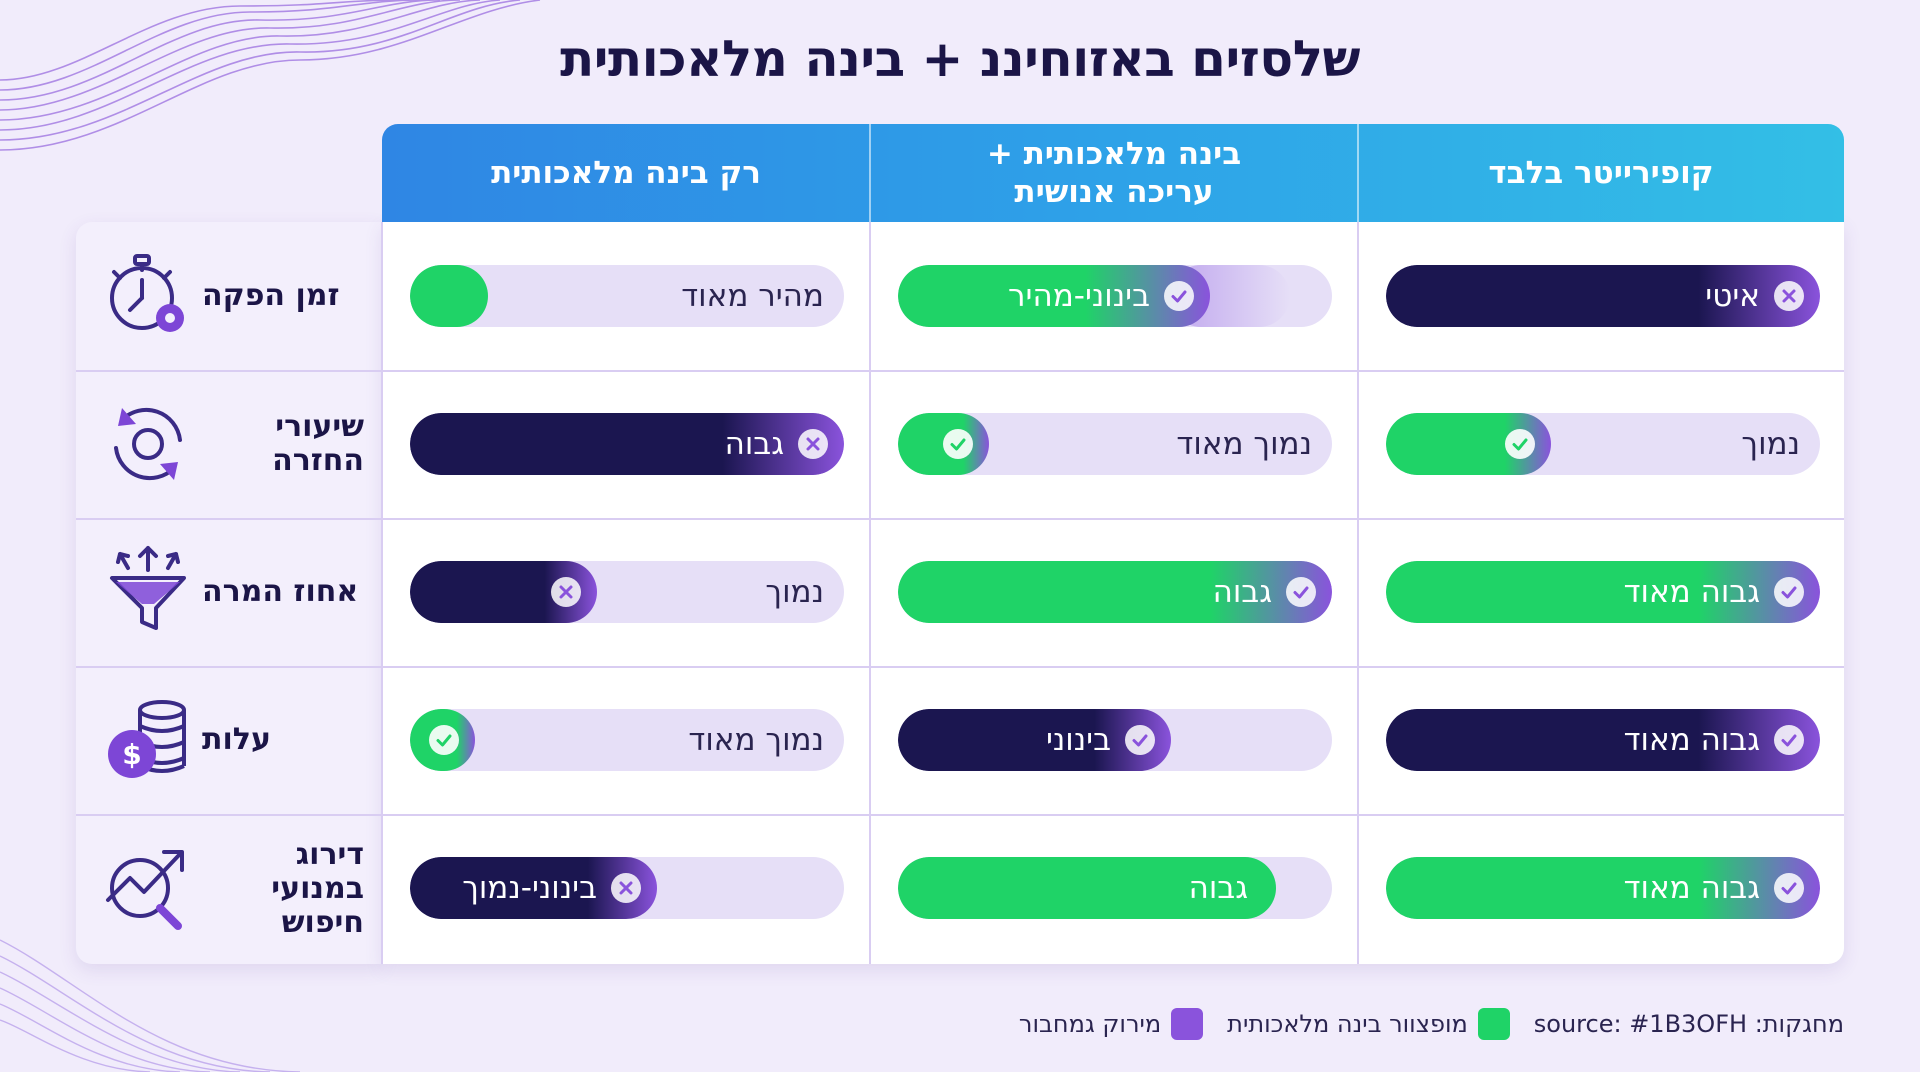 The width and height of the screenshot is (1920, 1072). I want to click on row-label-search-ranking: דירוג במנועי חיפוש, so click(317, 888).